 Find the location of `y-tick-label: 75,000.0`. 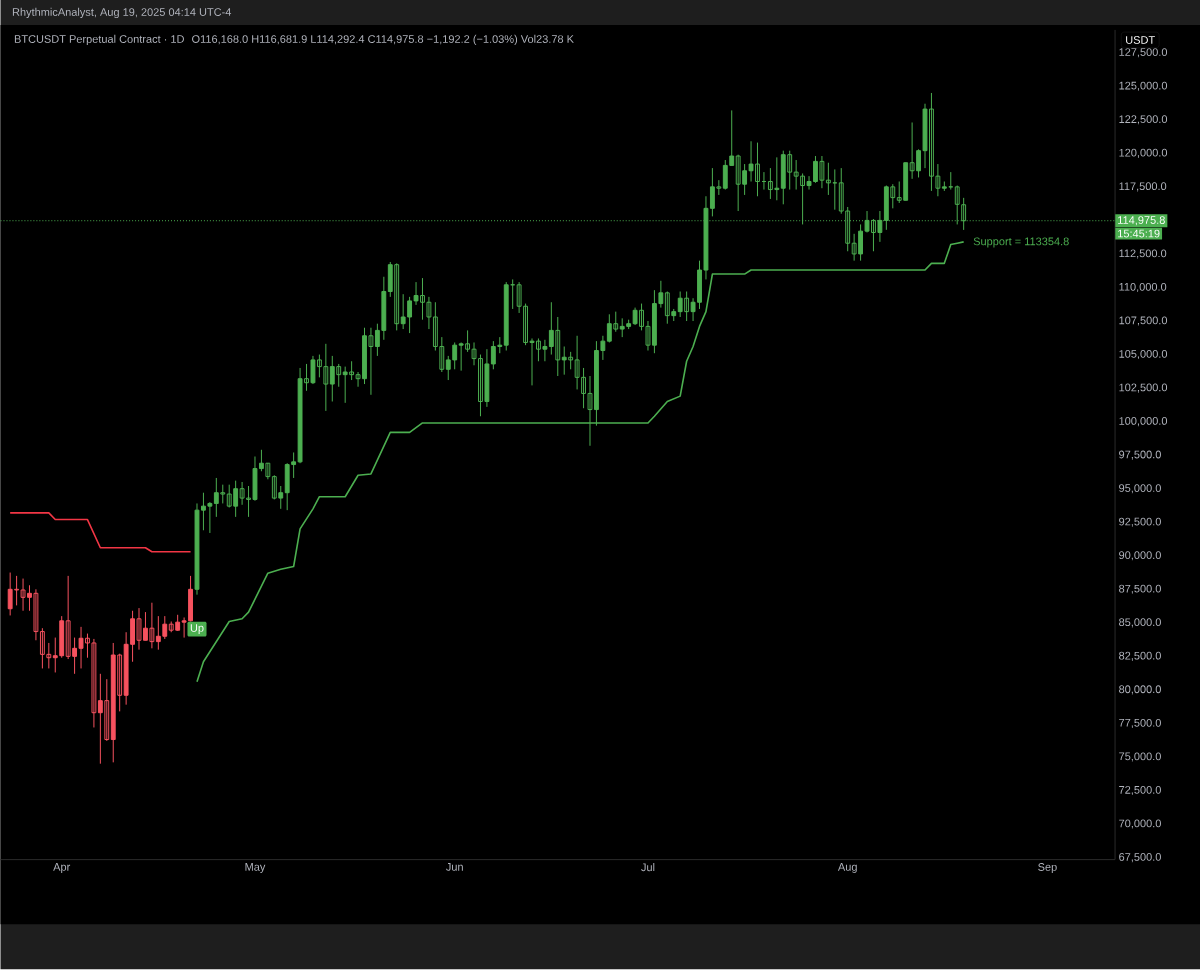

y-tick-label: 75,000.0 is located at coordinates (1140, 757).